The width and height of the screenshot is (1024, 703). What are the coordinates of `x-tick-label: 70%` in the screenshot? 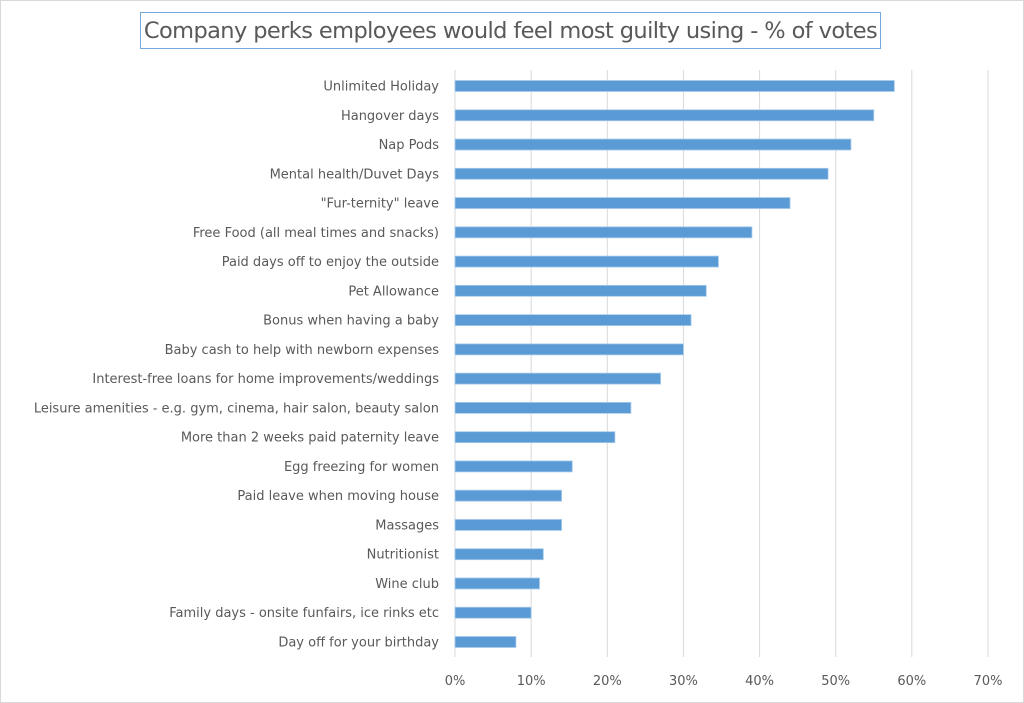 It's located at (988, 681).